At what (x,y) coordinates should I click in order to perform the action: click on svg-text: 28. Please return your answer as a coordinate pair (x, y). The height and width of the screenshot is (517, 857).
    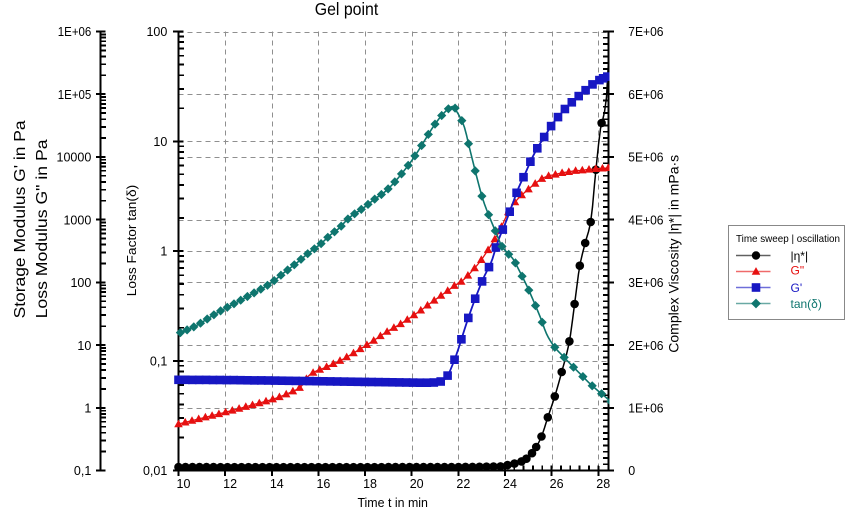
    Looking at the image, I should click on (603, 484).